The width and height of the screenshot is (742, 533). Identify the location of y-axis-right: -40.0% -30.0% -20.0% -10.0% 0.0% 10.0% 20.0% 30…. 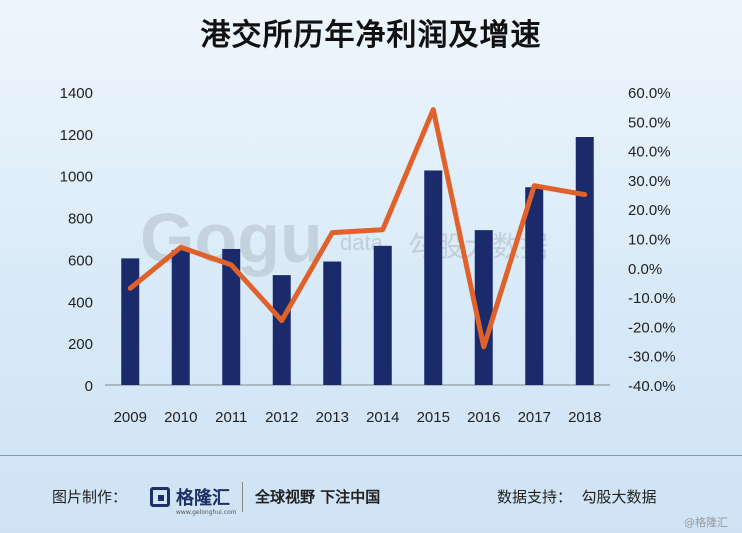
(652, 240).